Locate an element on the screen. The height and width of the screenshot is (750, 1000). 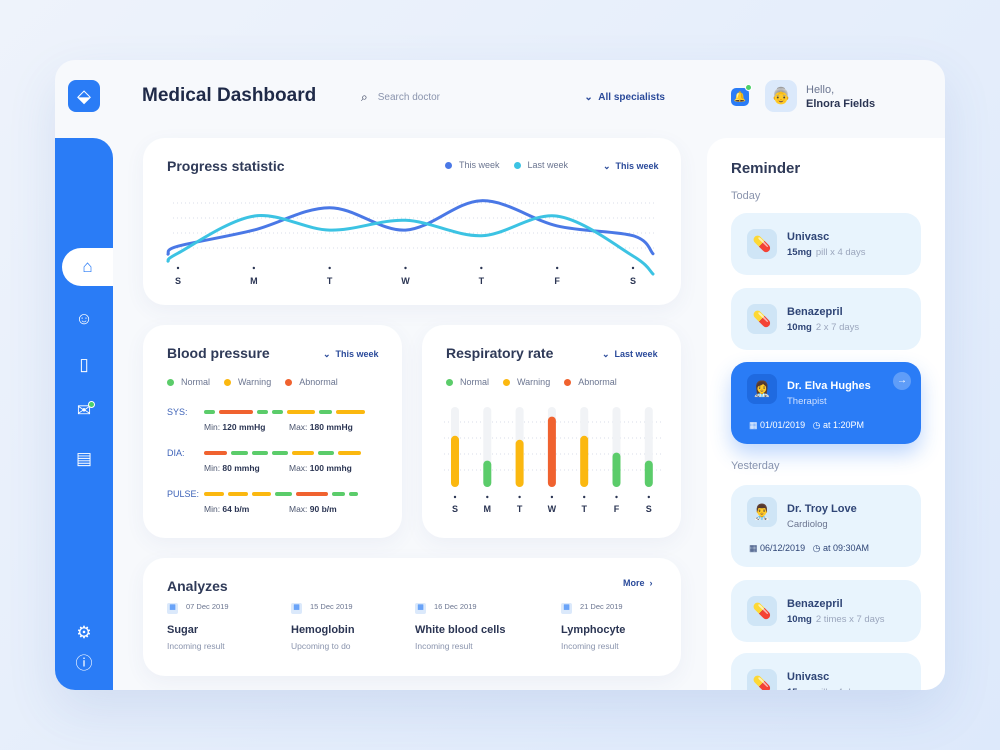
inbox-icon: ▤ is located at coordinates (84, 458).